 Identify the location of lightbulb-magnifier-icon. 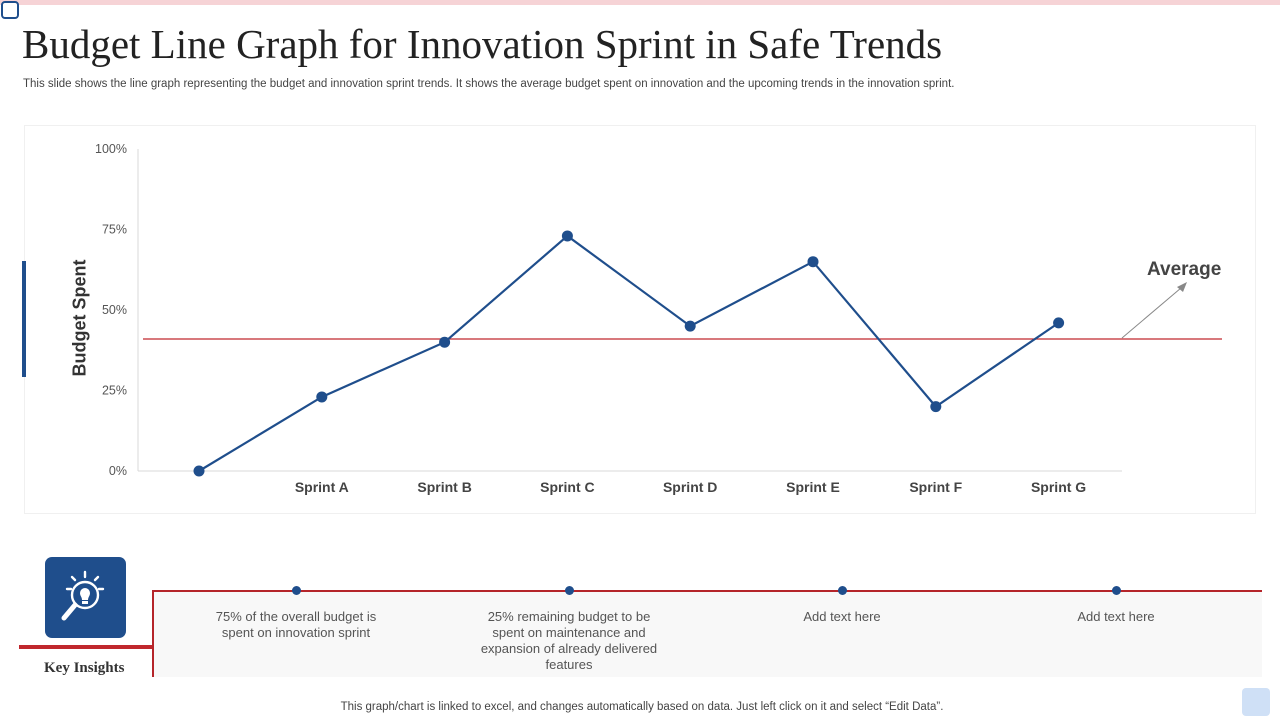
(83, 595).